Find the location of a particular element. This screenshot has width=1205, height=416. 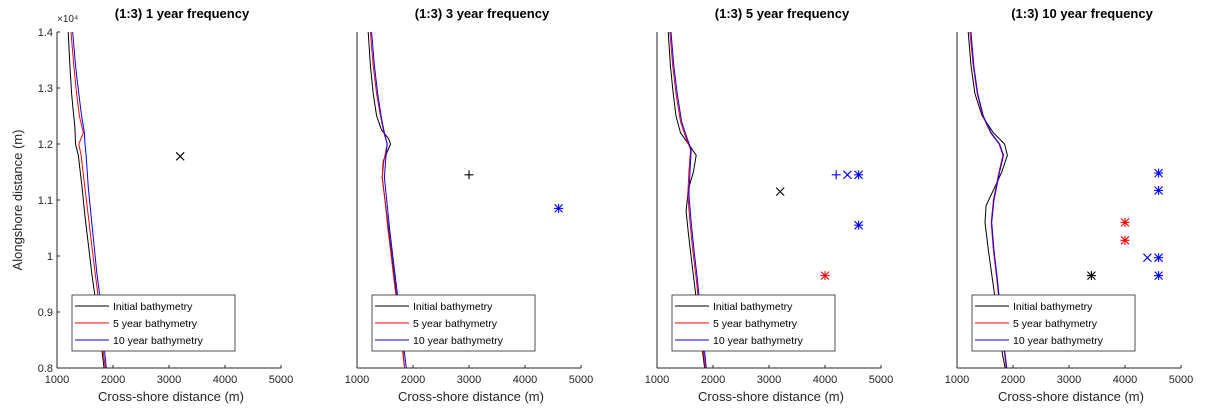

chart-title: (1:3) 1 year frequency is located at coordinates (182, 13).